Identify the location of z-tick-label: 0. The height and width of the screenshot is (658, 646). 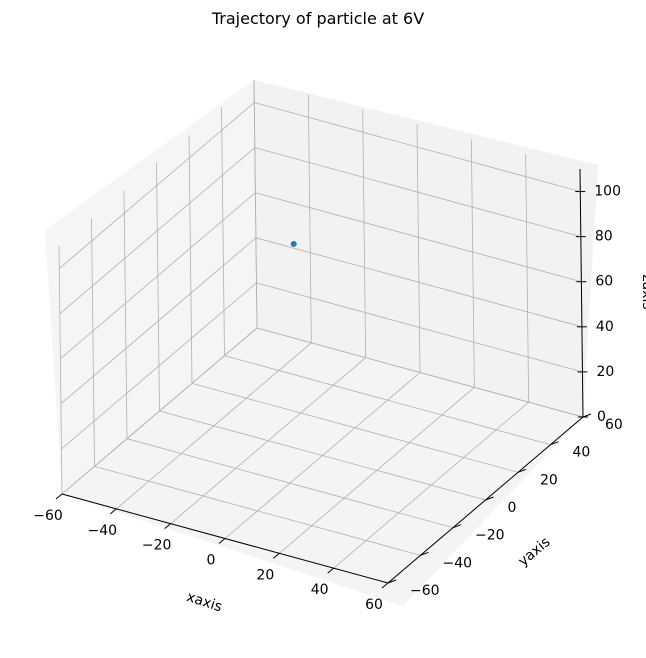
(601, 417).